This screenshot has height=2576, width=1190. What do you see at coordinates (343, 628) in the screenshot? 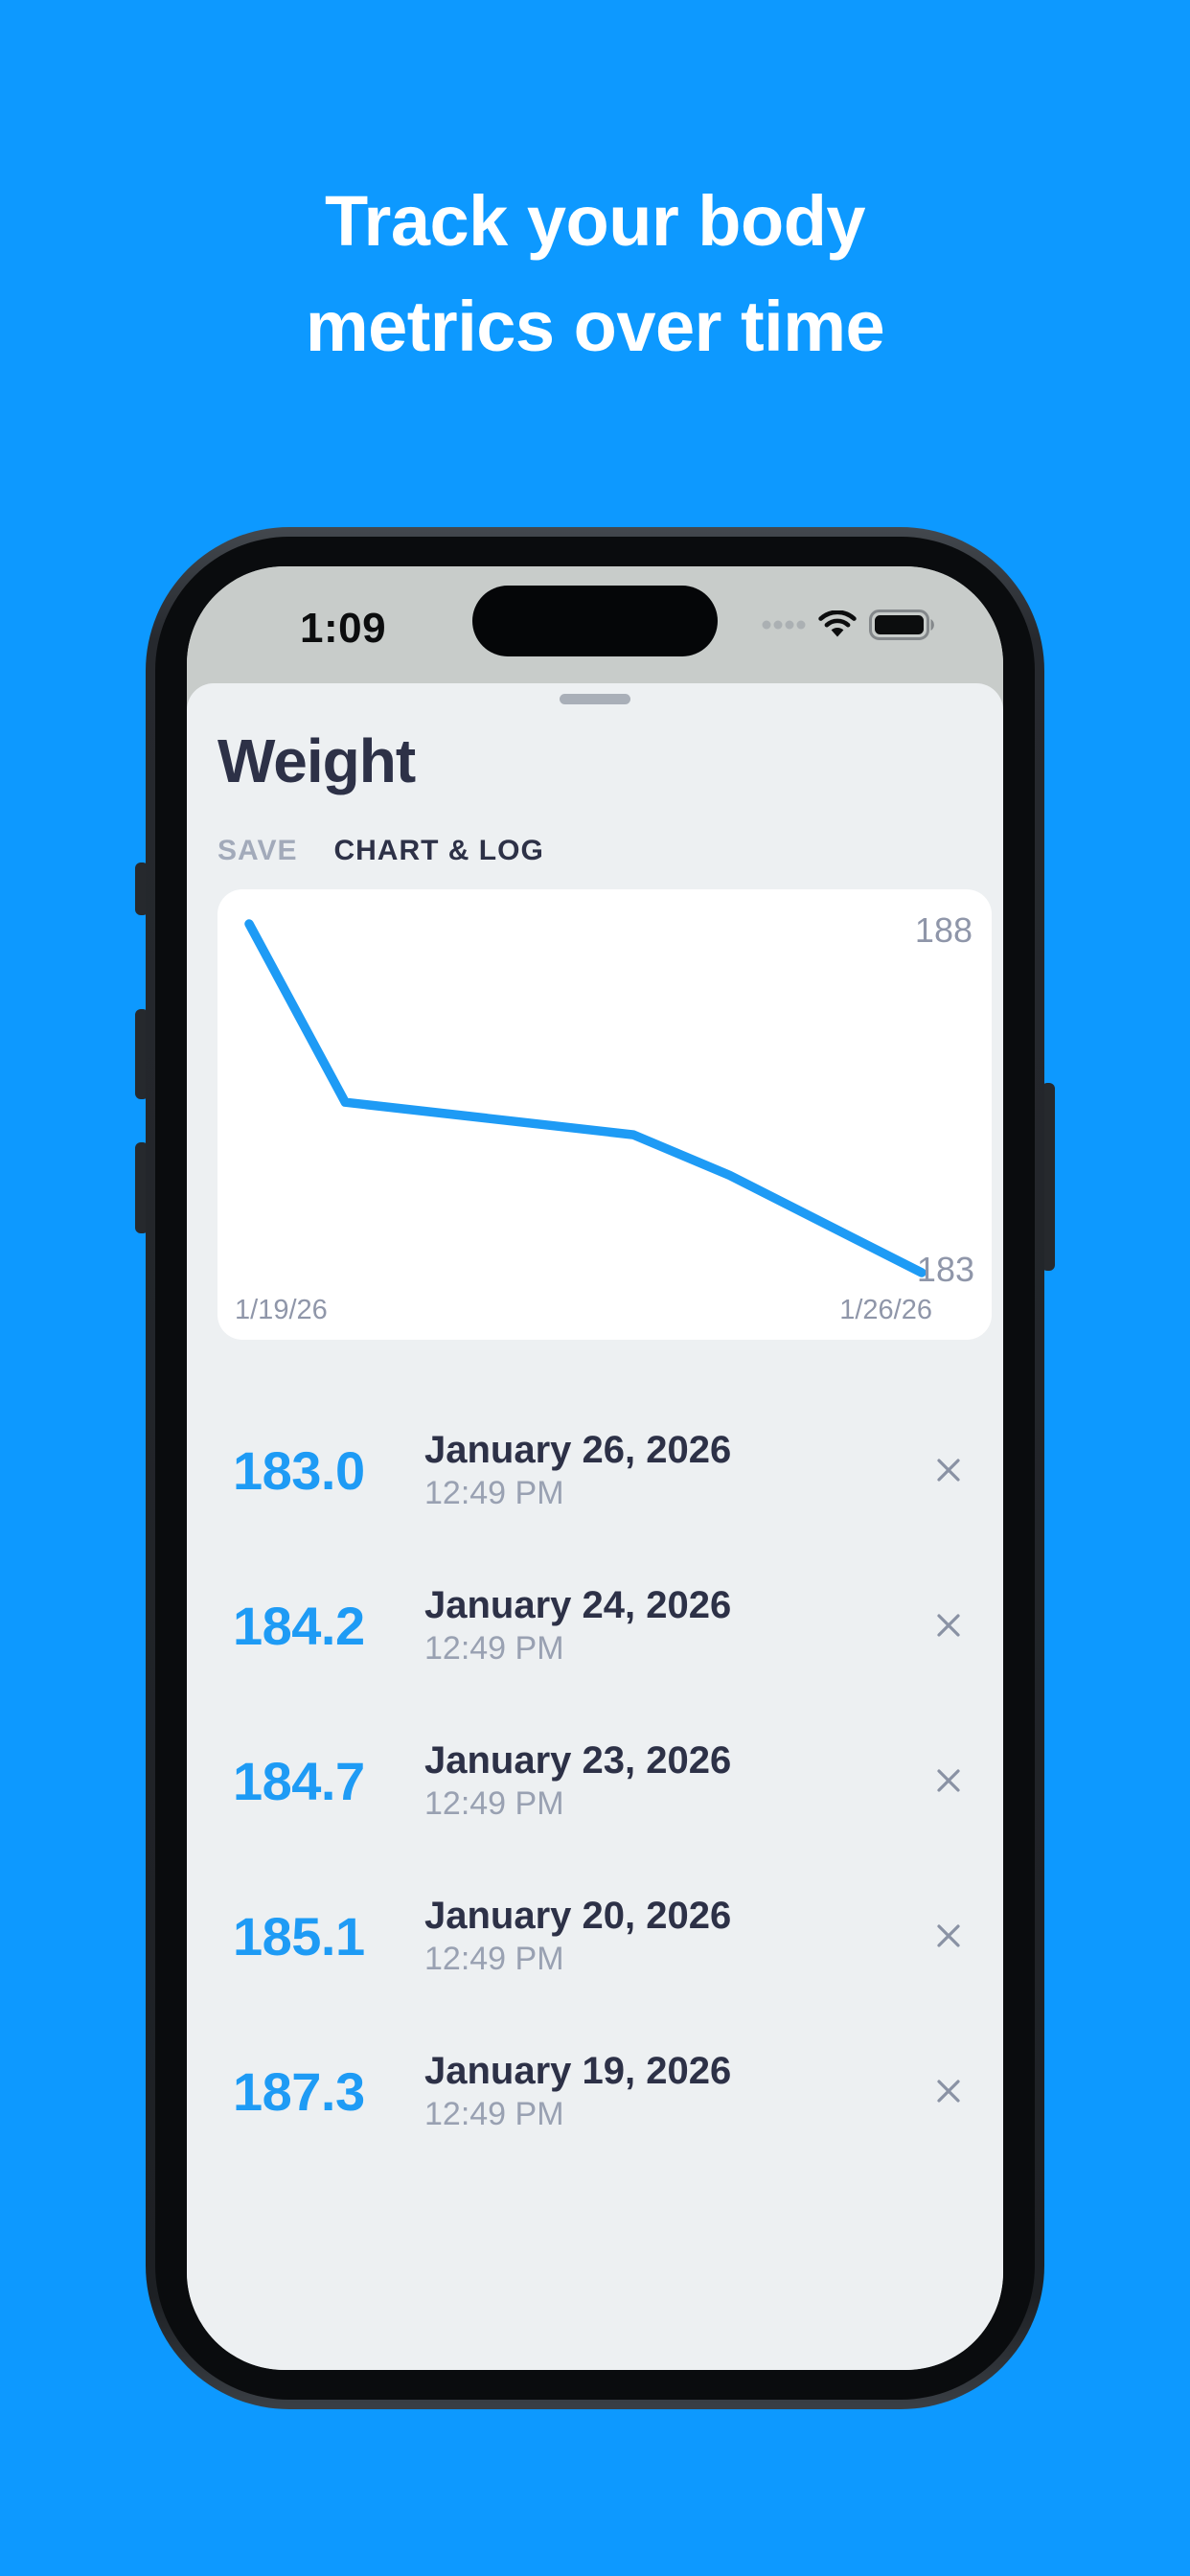
I see `status-time: 1:09` at bounding box center [343, 628].